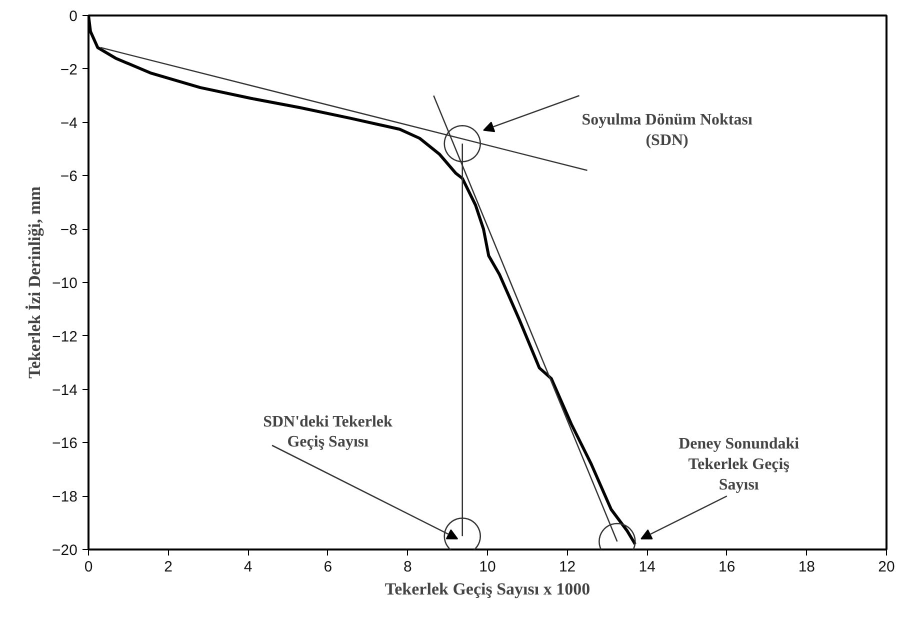 The height and width of the screenshot is (619, 907). I want to click on y-tick-label: −14, so click(65, 390).